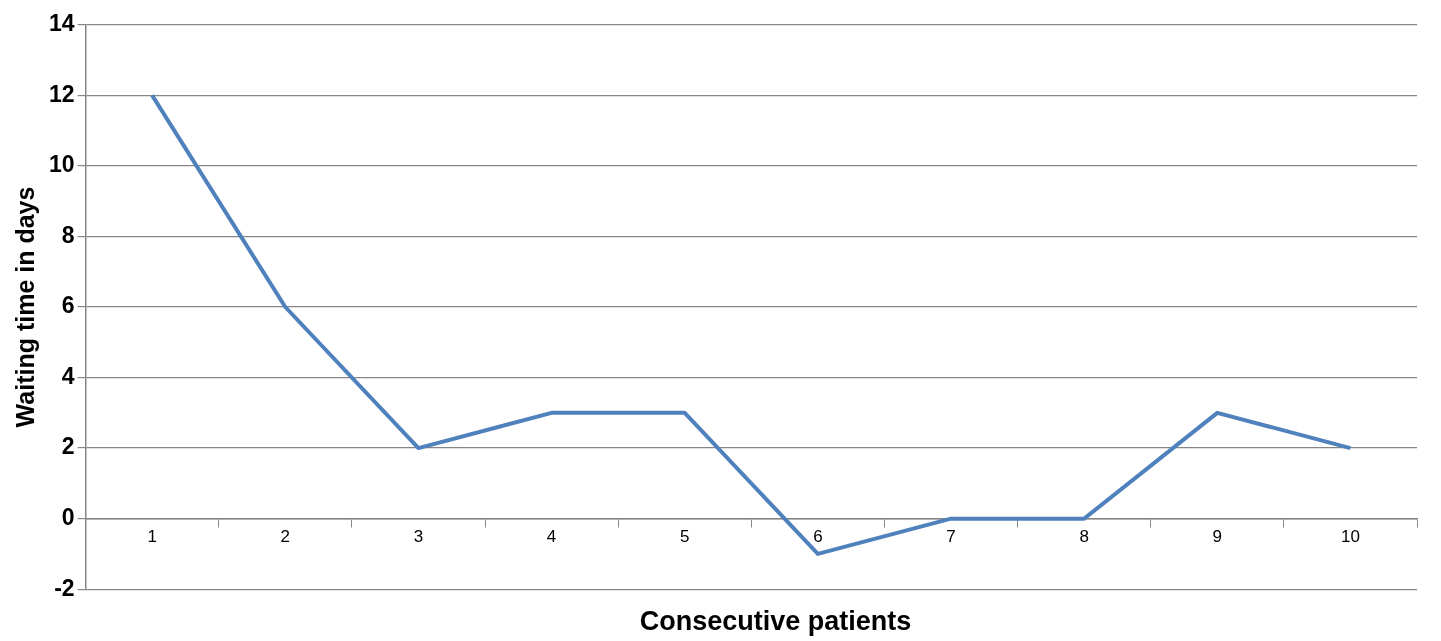 This screenshot has height=641, width=1441. I want to click on y-tick-label: 4, so click(68, 375).